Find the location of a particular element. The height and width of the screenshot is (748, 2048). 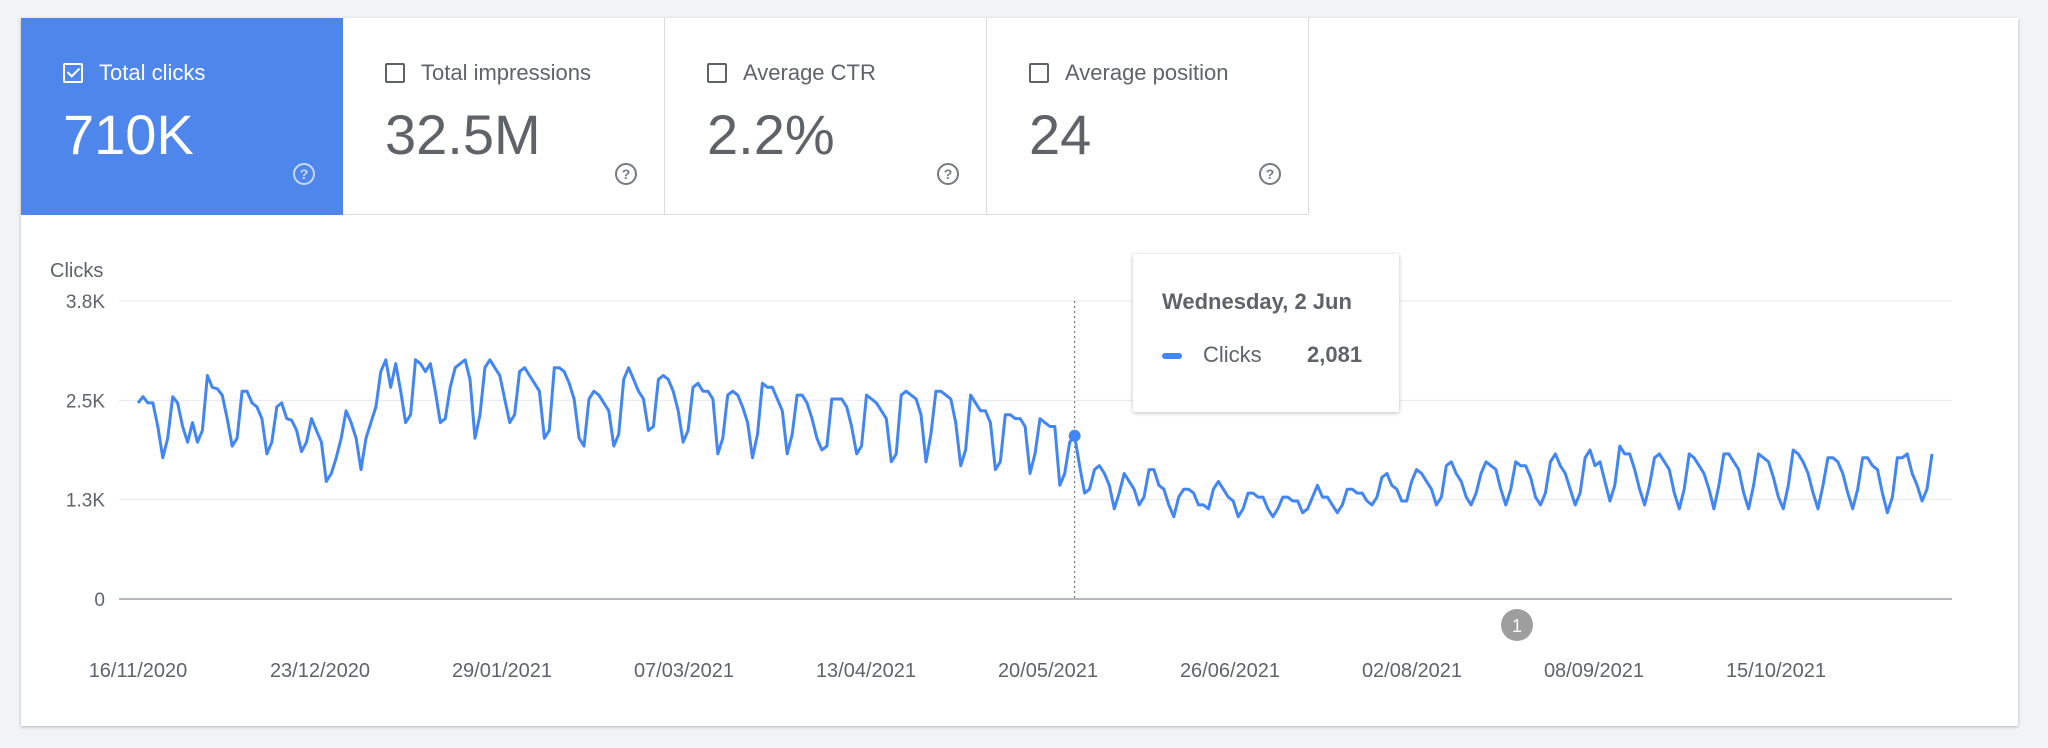

tooltip-date: Wednesday, 2 Jun is located at coordinates (1257, 301).